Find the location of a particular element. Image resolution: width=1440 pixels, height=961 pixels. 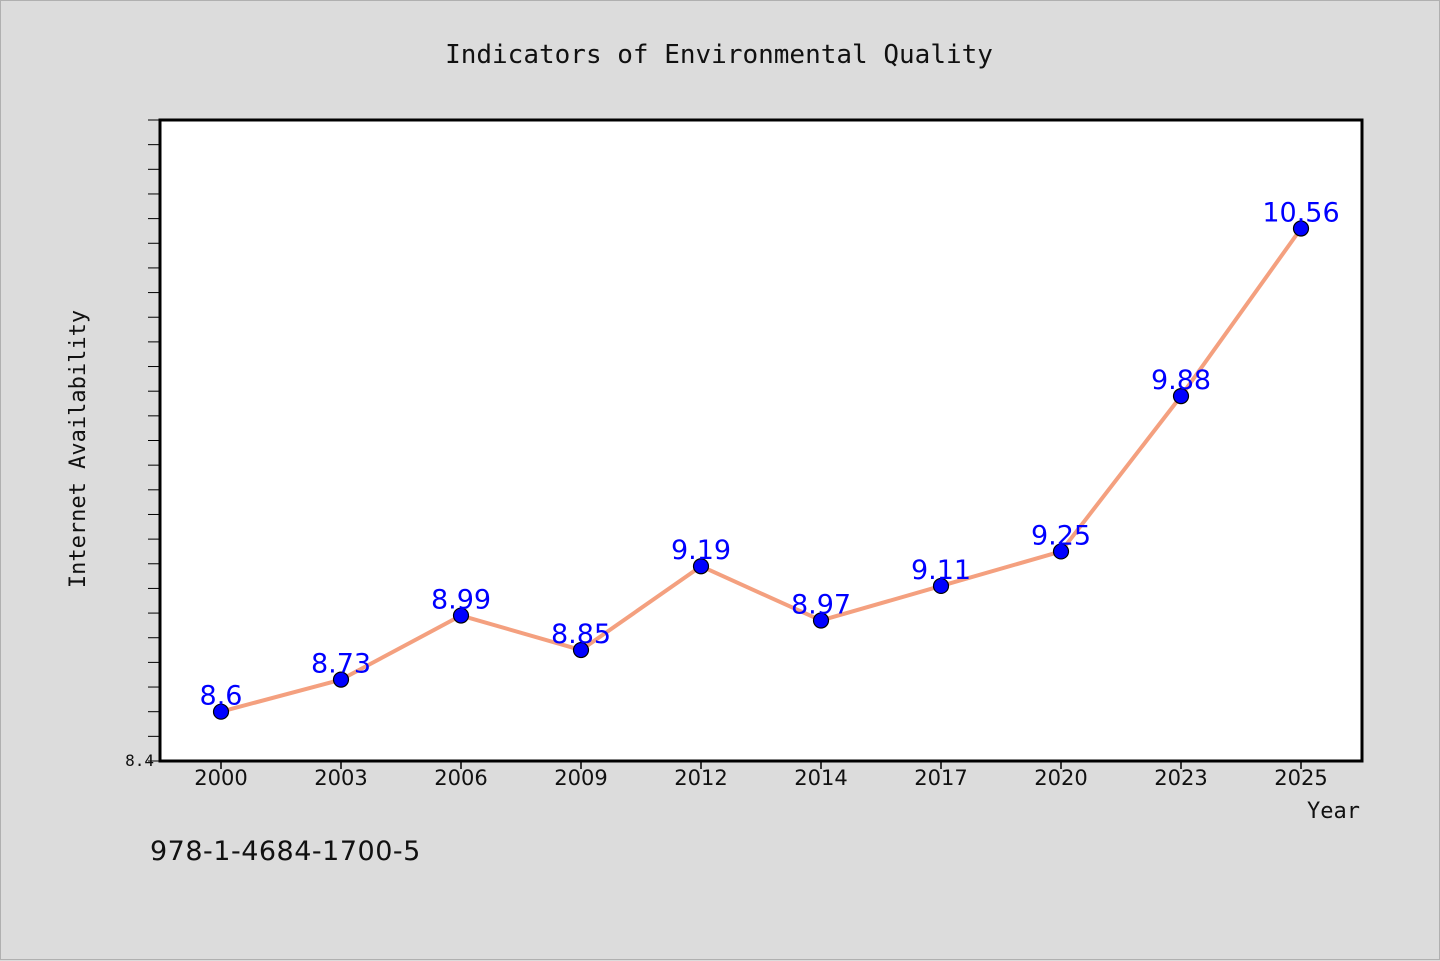

data-label: 9.19 is located at coordinates (701, 550).